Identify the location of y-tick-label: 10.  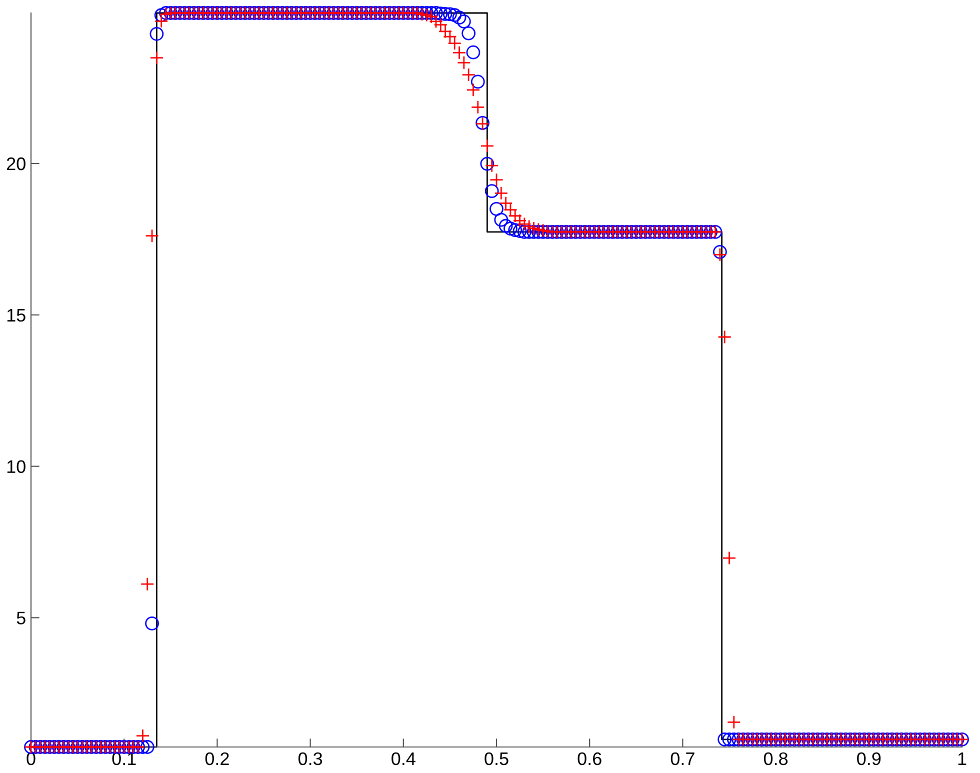
(16, 467).